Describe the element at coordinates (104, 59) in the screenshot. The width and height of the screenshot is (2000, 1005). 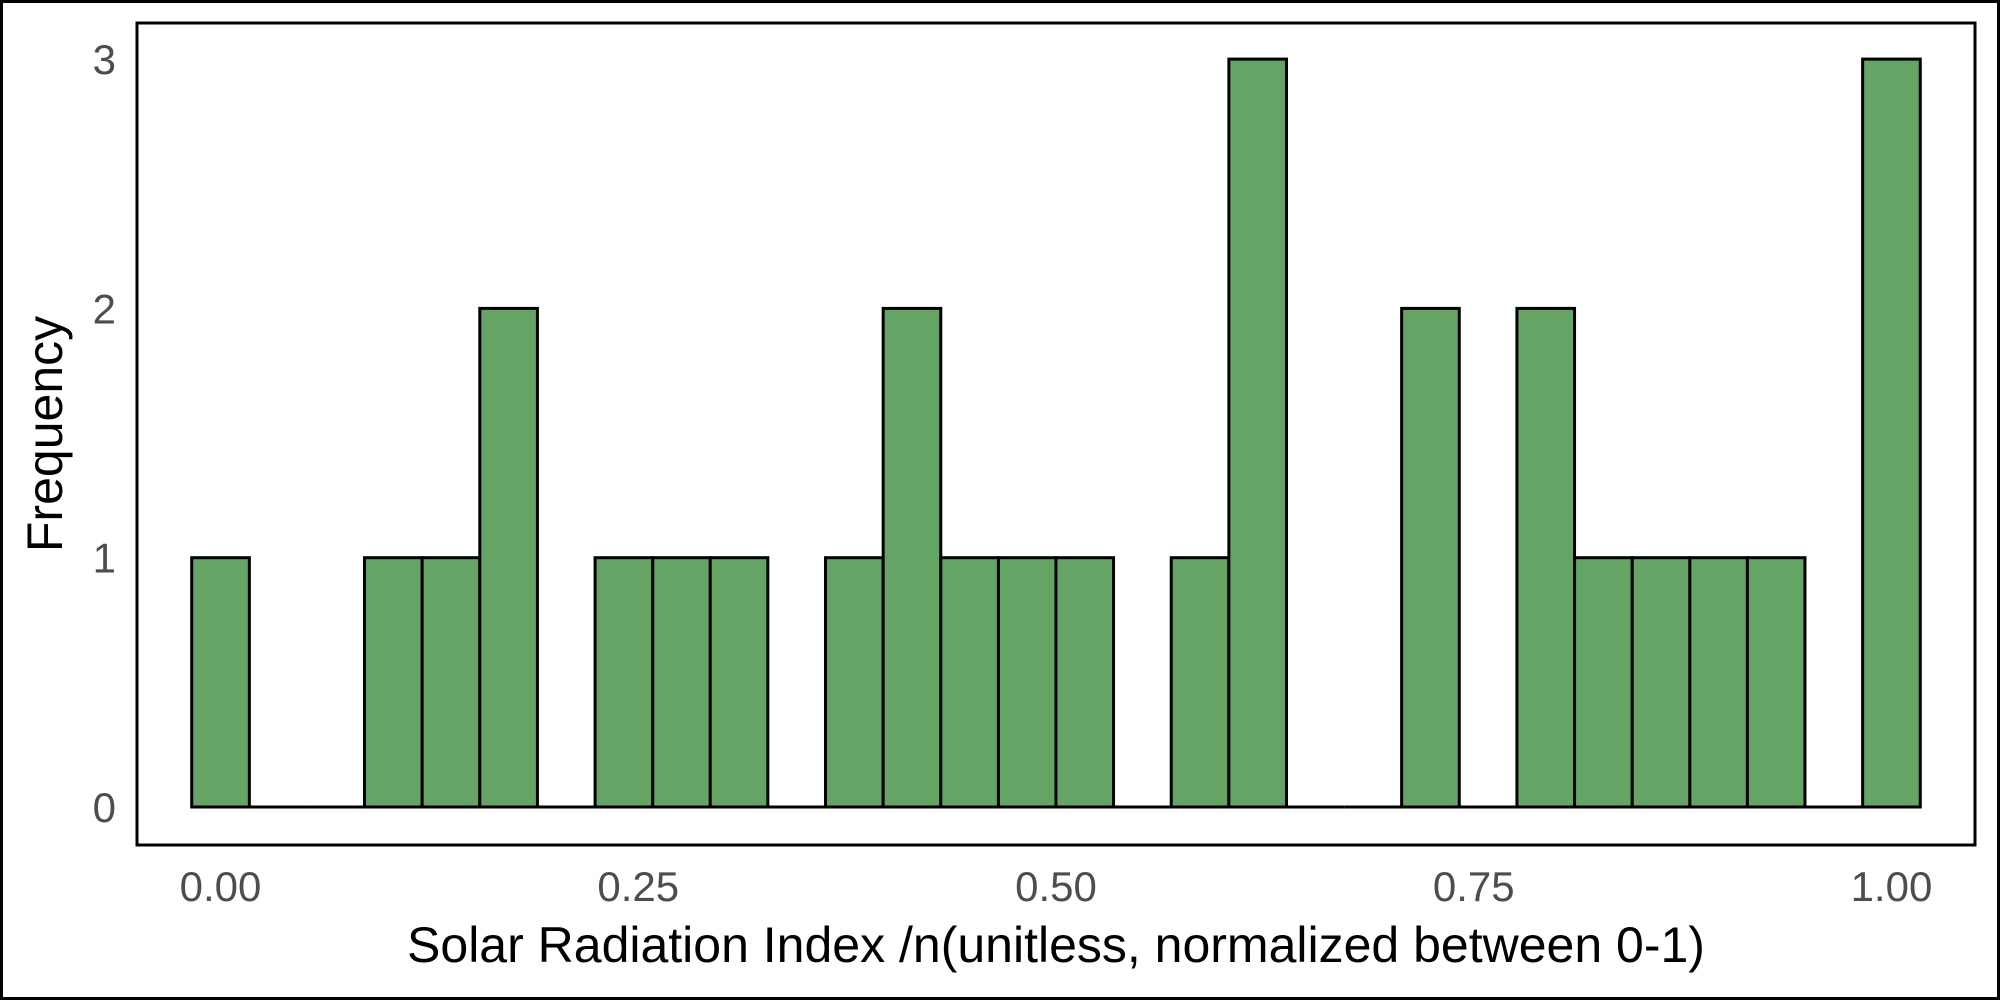
I see `y-tick-label: 3` at that location.